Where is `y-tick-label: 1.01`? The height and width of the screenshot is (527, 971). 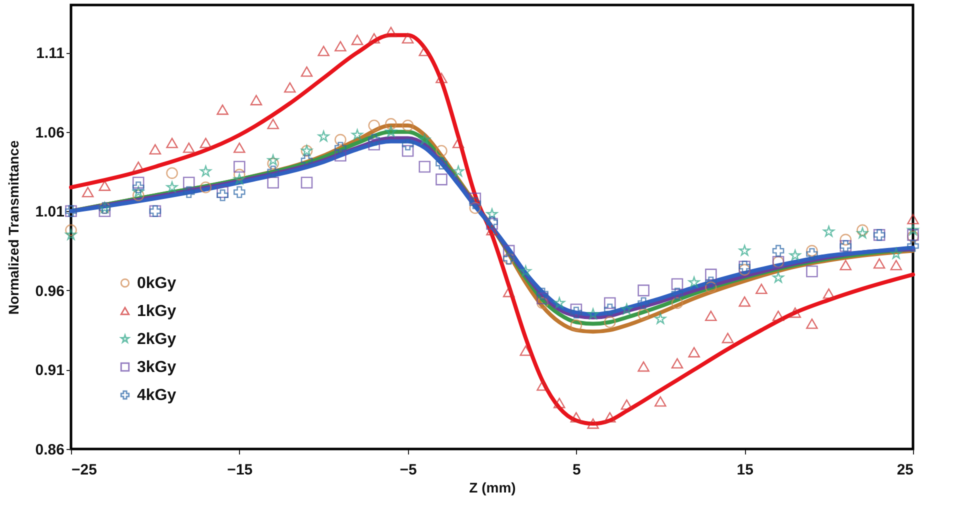
y-tick-label: 1.01 is located at coordinates (49, 212).